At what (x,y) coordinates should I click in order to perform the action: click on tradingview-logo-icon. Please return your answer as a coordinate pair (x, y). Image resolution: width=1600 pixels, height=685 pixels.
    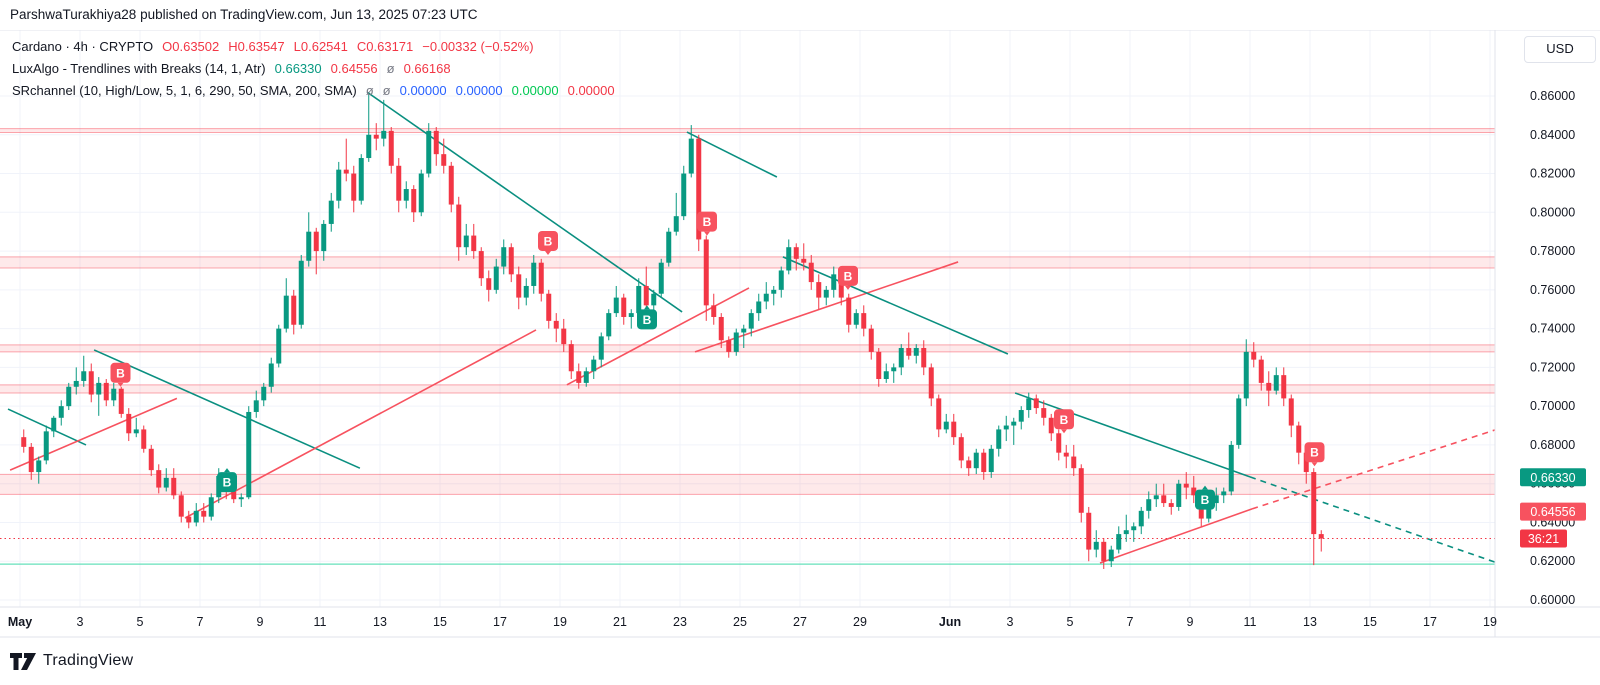
    Looking at the image, I should click on (23, 661).